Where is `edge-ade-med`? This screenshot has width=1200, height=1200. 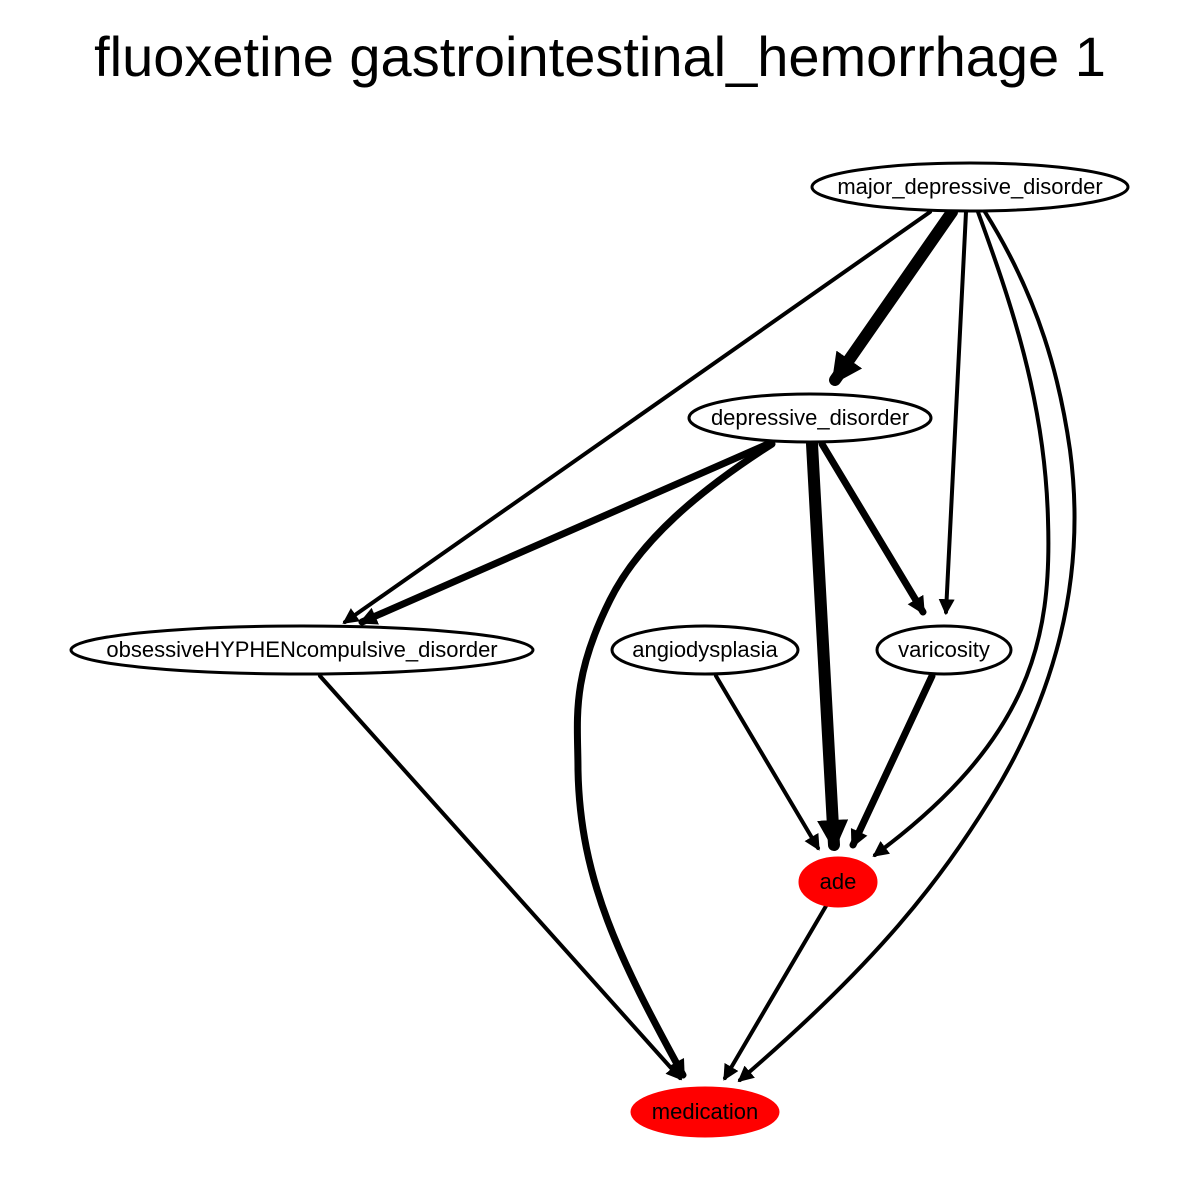
edge-ade-med is located at coordinates (775, 992).